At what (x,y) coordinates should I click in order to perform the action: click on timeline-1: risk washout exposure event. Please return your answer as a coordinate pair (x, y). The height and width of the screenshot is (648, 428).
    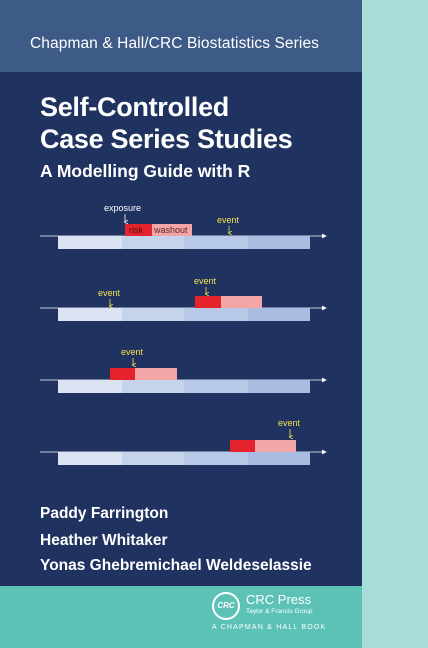
    Looking at the image, I should click on (183, 226).